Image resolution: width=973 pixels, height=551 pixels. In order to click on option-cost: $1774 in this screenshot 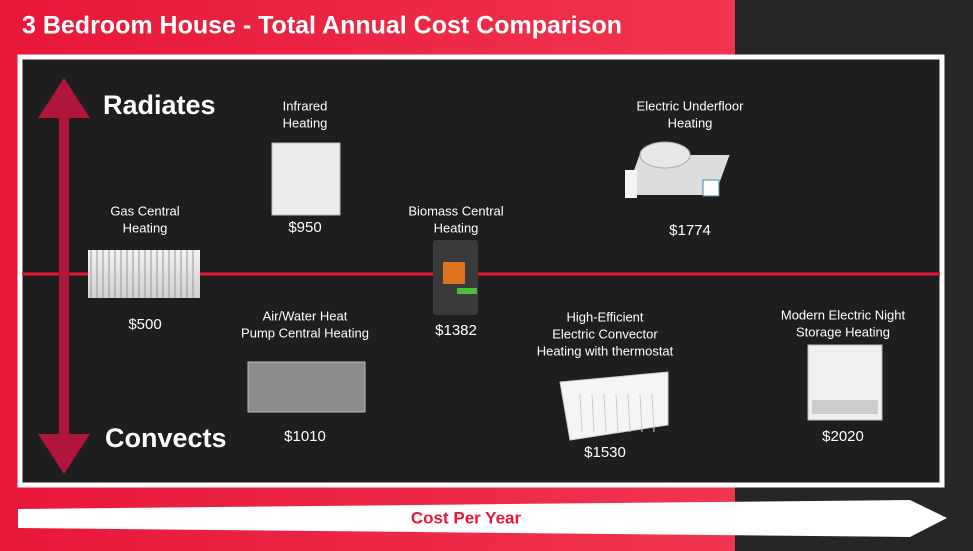, I will do `click(690, 230)`.